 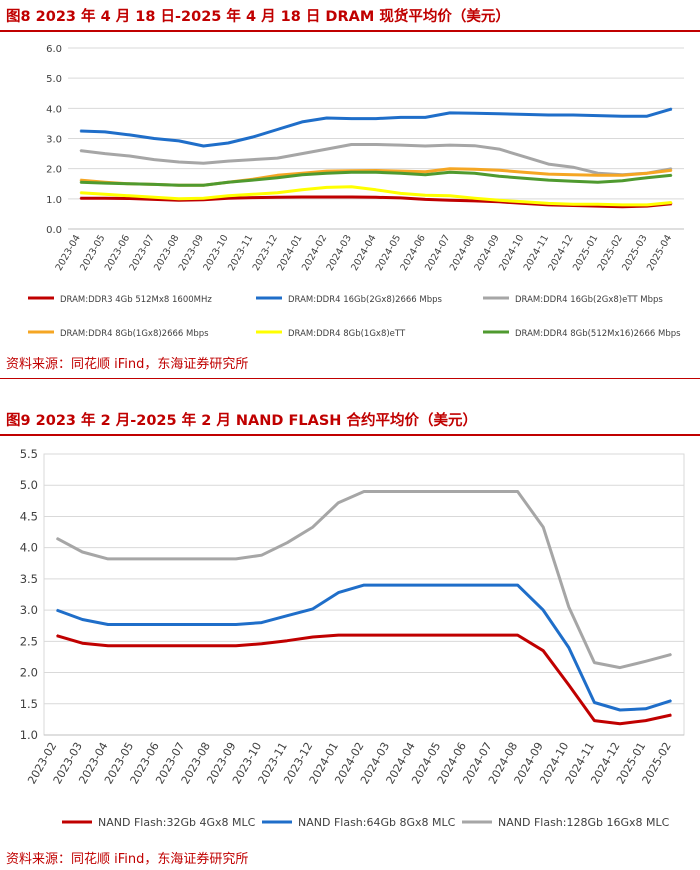 What do you see at coordinates (29, 485) in the screenshot?
I see `y-tick-label: 5.0` at bounding box center [29, 485].